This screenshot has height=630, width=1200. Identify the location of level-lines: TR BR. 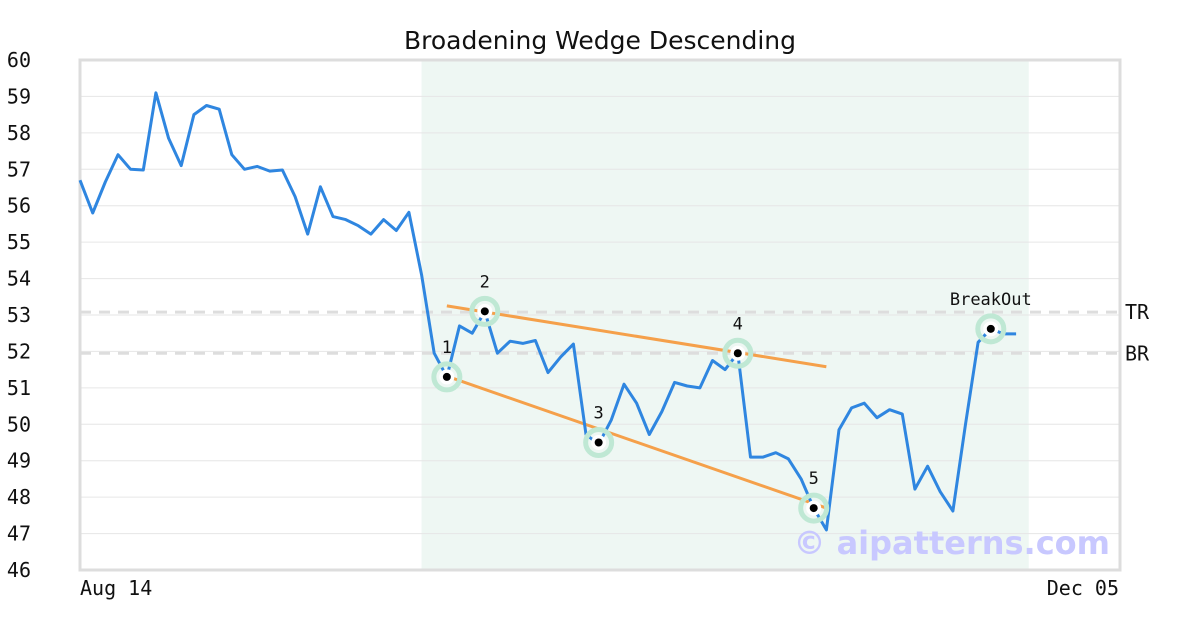
(615, 332).